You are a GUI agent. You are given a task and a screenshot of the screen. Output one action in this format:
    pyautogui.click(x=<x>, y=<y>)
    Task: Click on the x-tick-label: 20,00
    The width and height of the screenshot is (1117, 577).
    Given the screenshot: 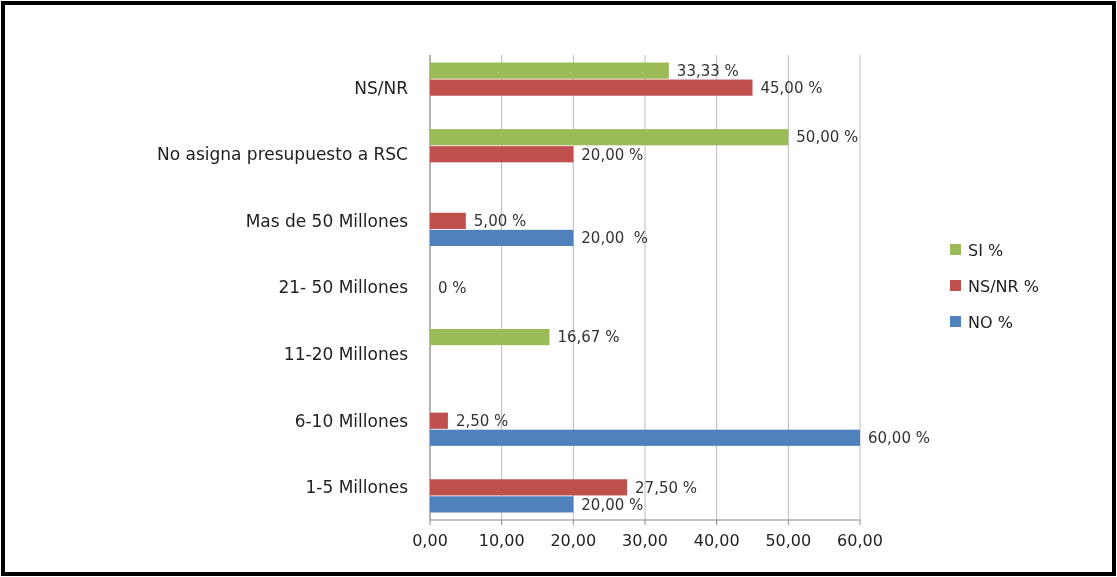 What is the action you would take?
    pyautogui.click(x=573, y=540)
    